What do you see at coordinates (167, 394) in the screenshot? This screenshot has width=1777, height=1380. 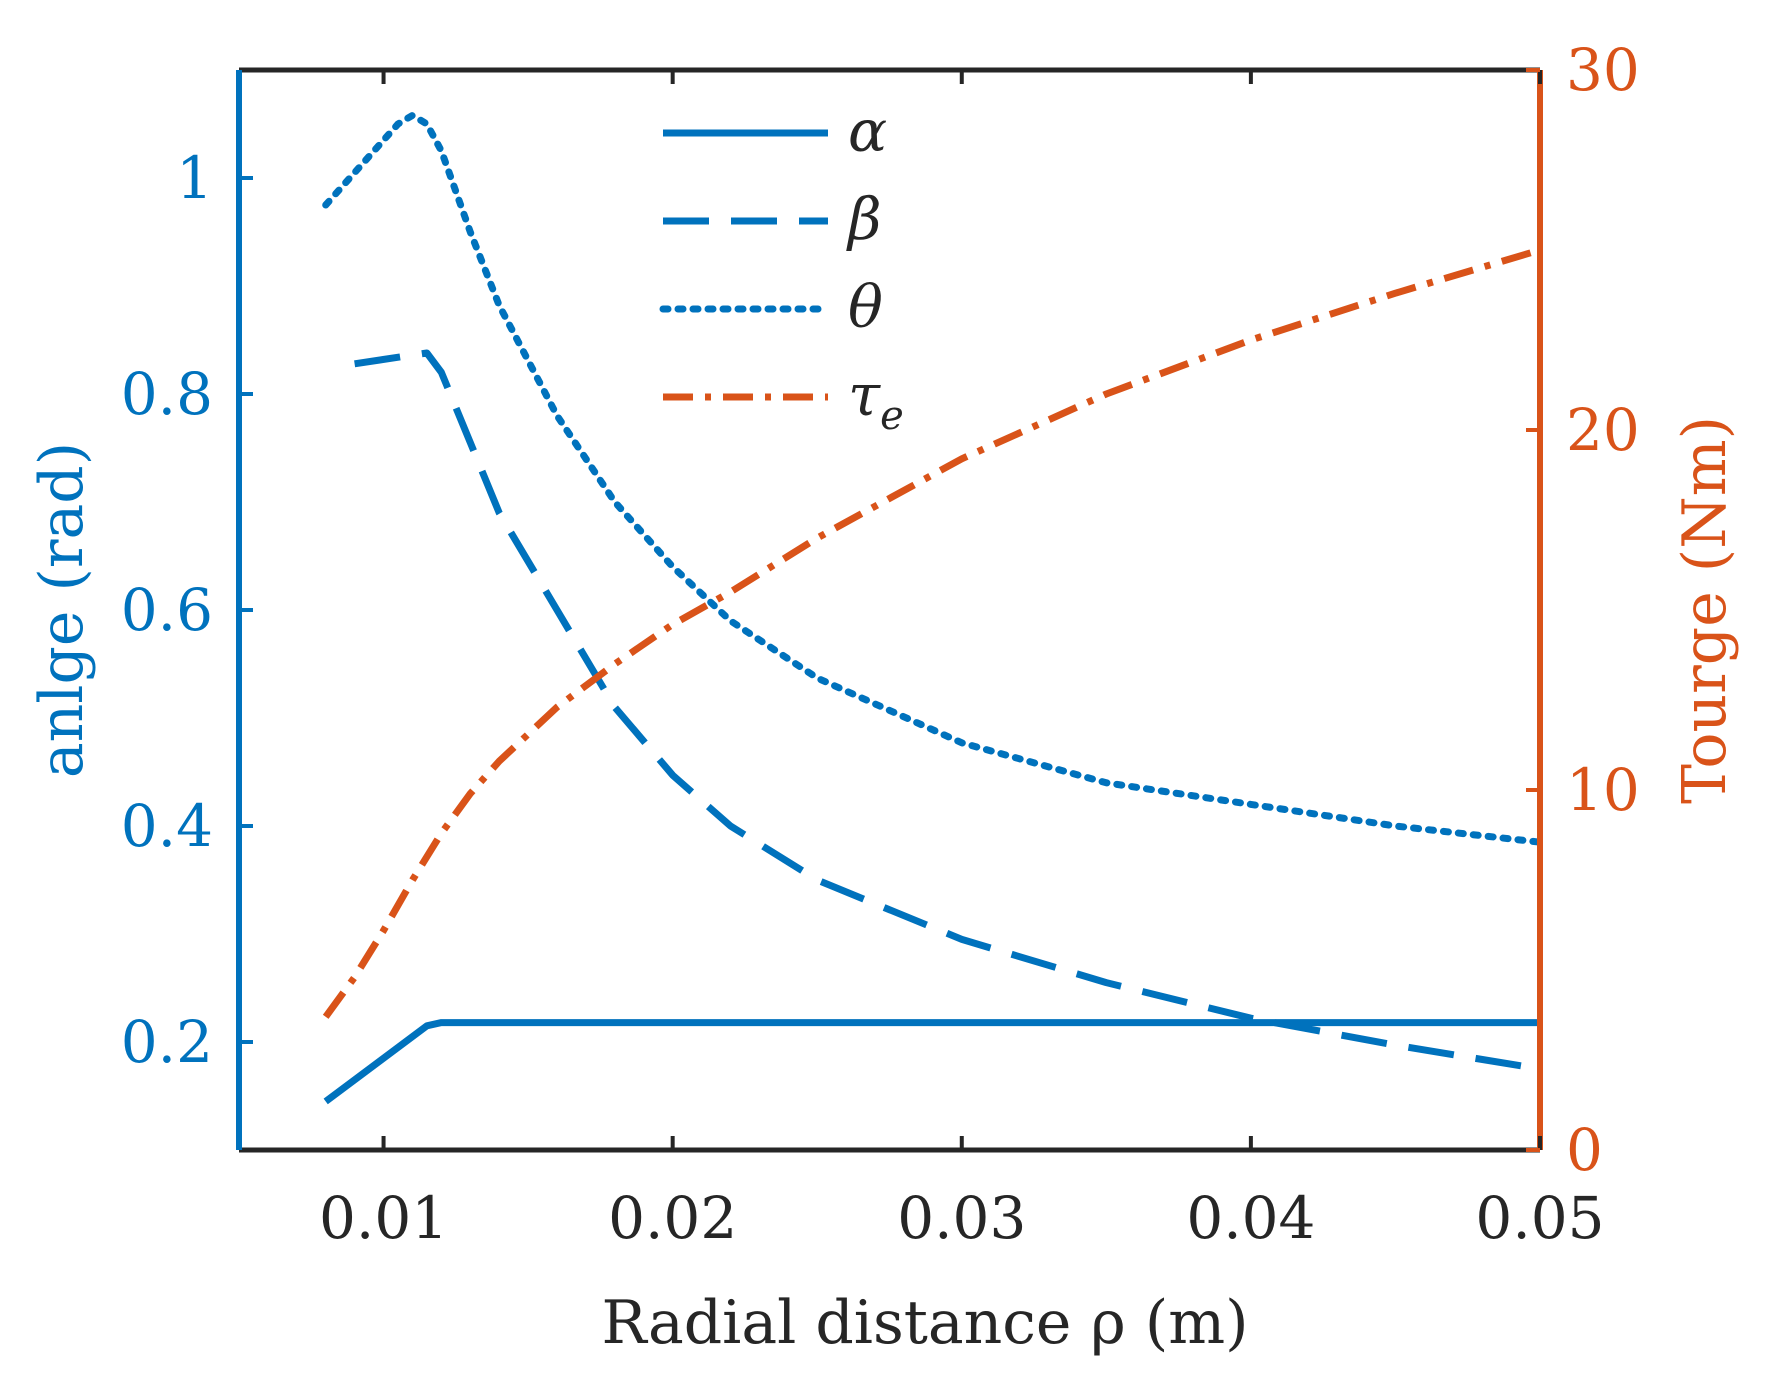 I see `y-left-tick-label: 0.8` at bounding box center [167, 394].